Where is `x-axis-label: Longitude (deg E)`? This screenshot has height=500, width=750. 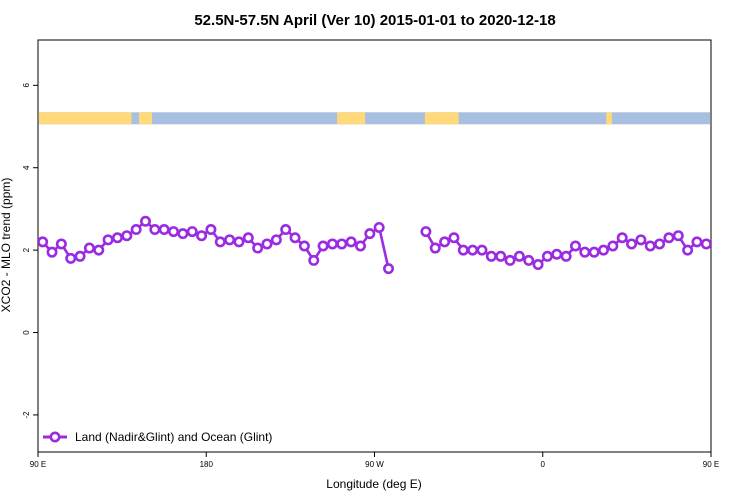
x-axis-label: Longitude (deg E) is located at coordinates (373, 484).